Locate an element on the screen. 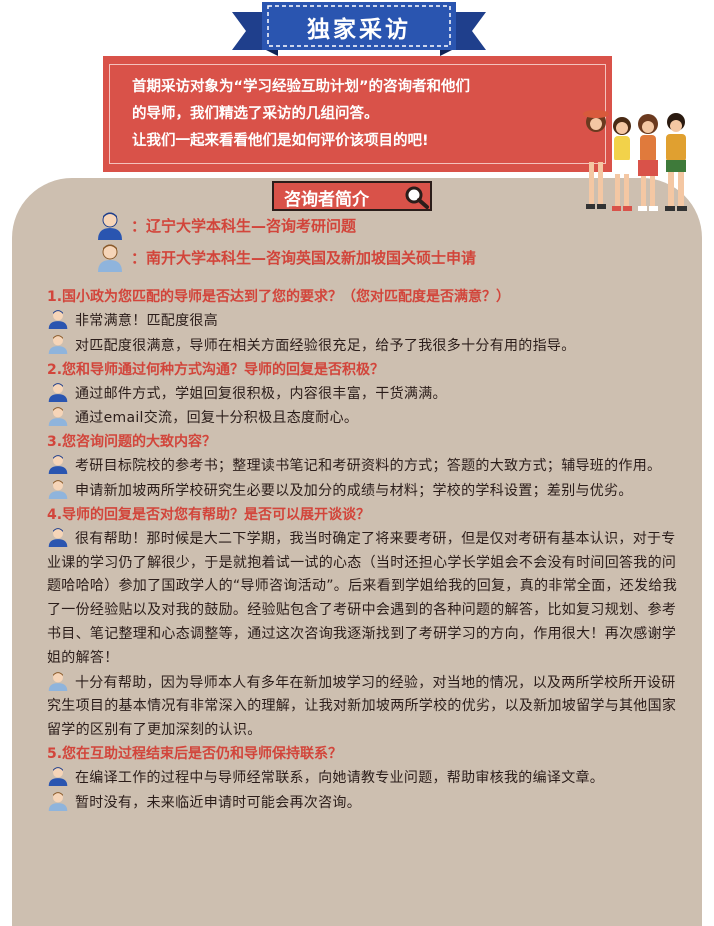 The image size is (714, 926). answer: 在编译工作的过程中与导师经常联系，向她请教专业问题，帮助审核我的编译文章。 is located at coordinates (362, 778).